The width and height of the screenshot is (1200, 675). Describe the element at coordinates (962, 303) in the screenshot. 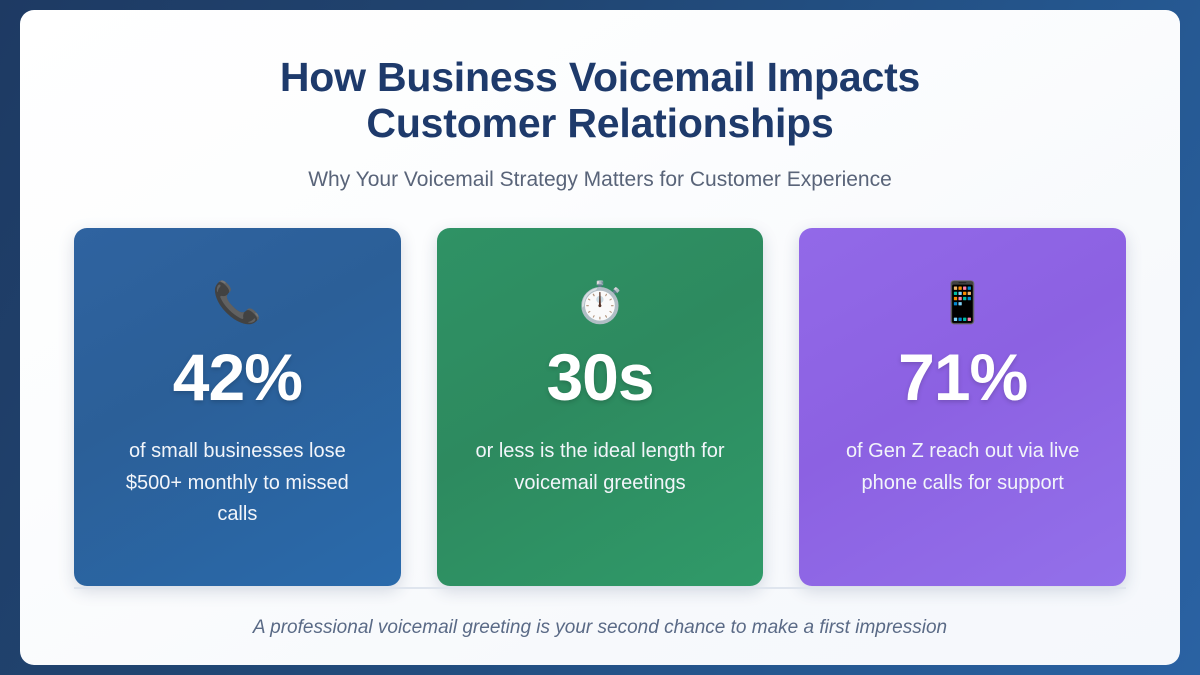

I see `mobile-phone-icon: 📱` at that location.